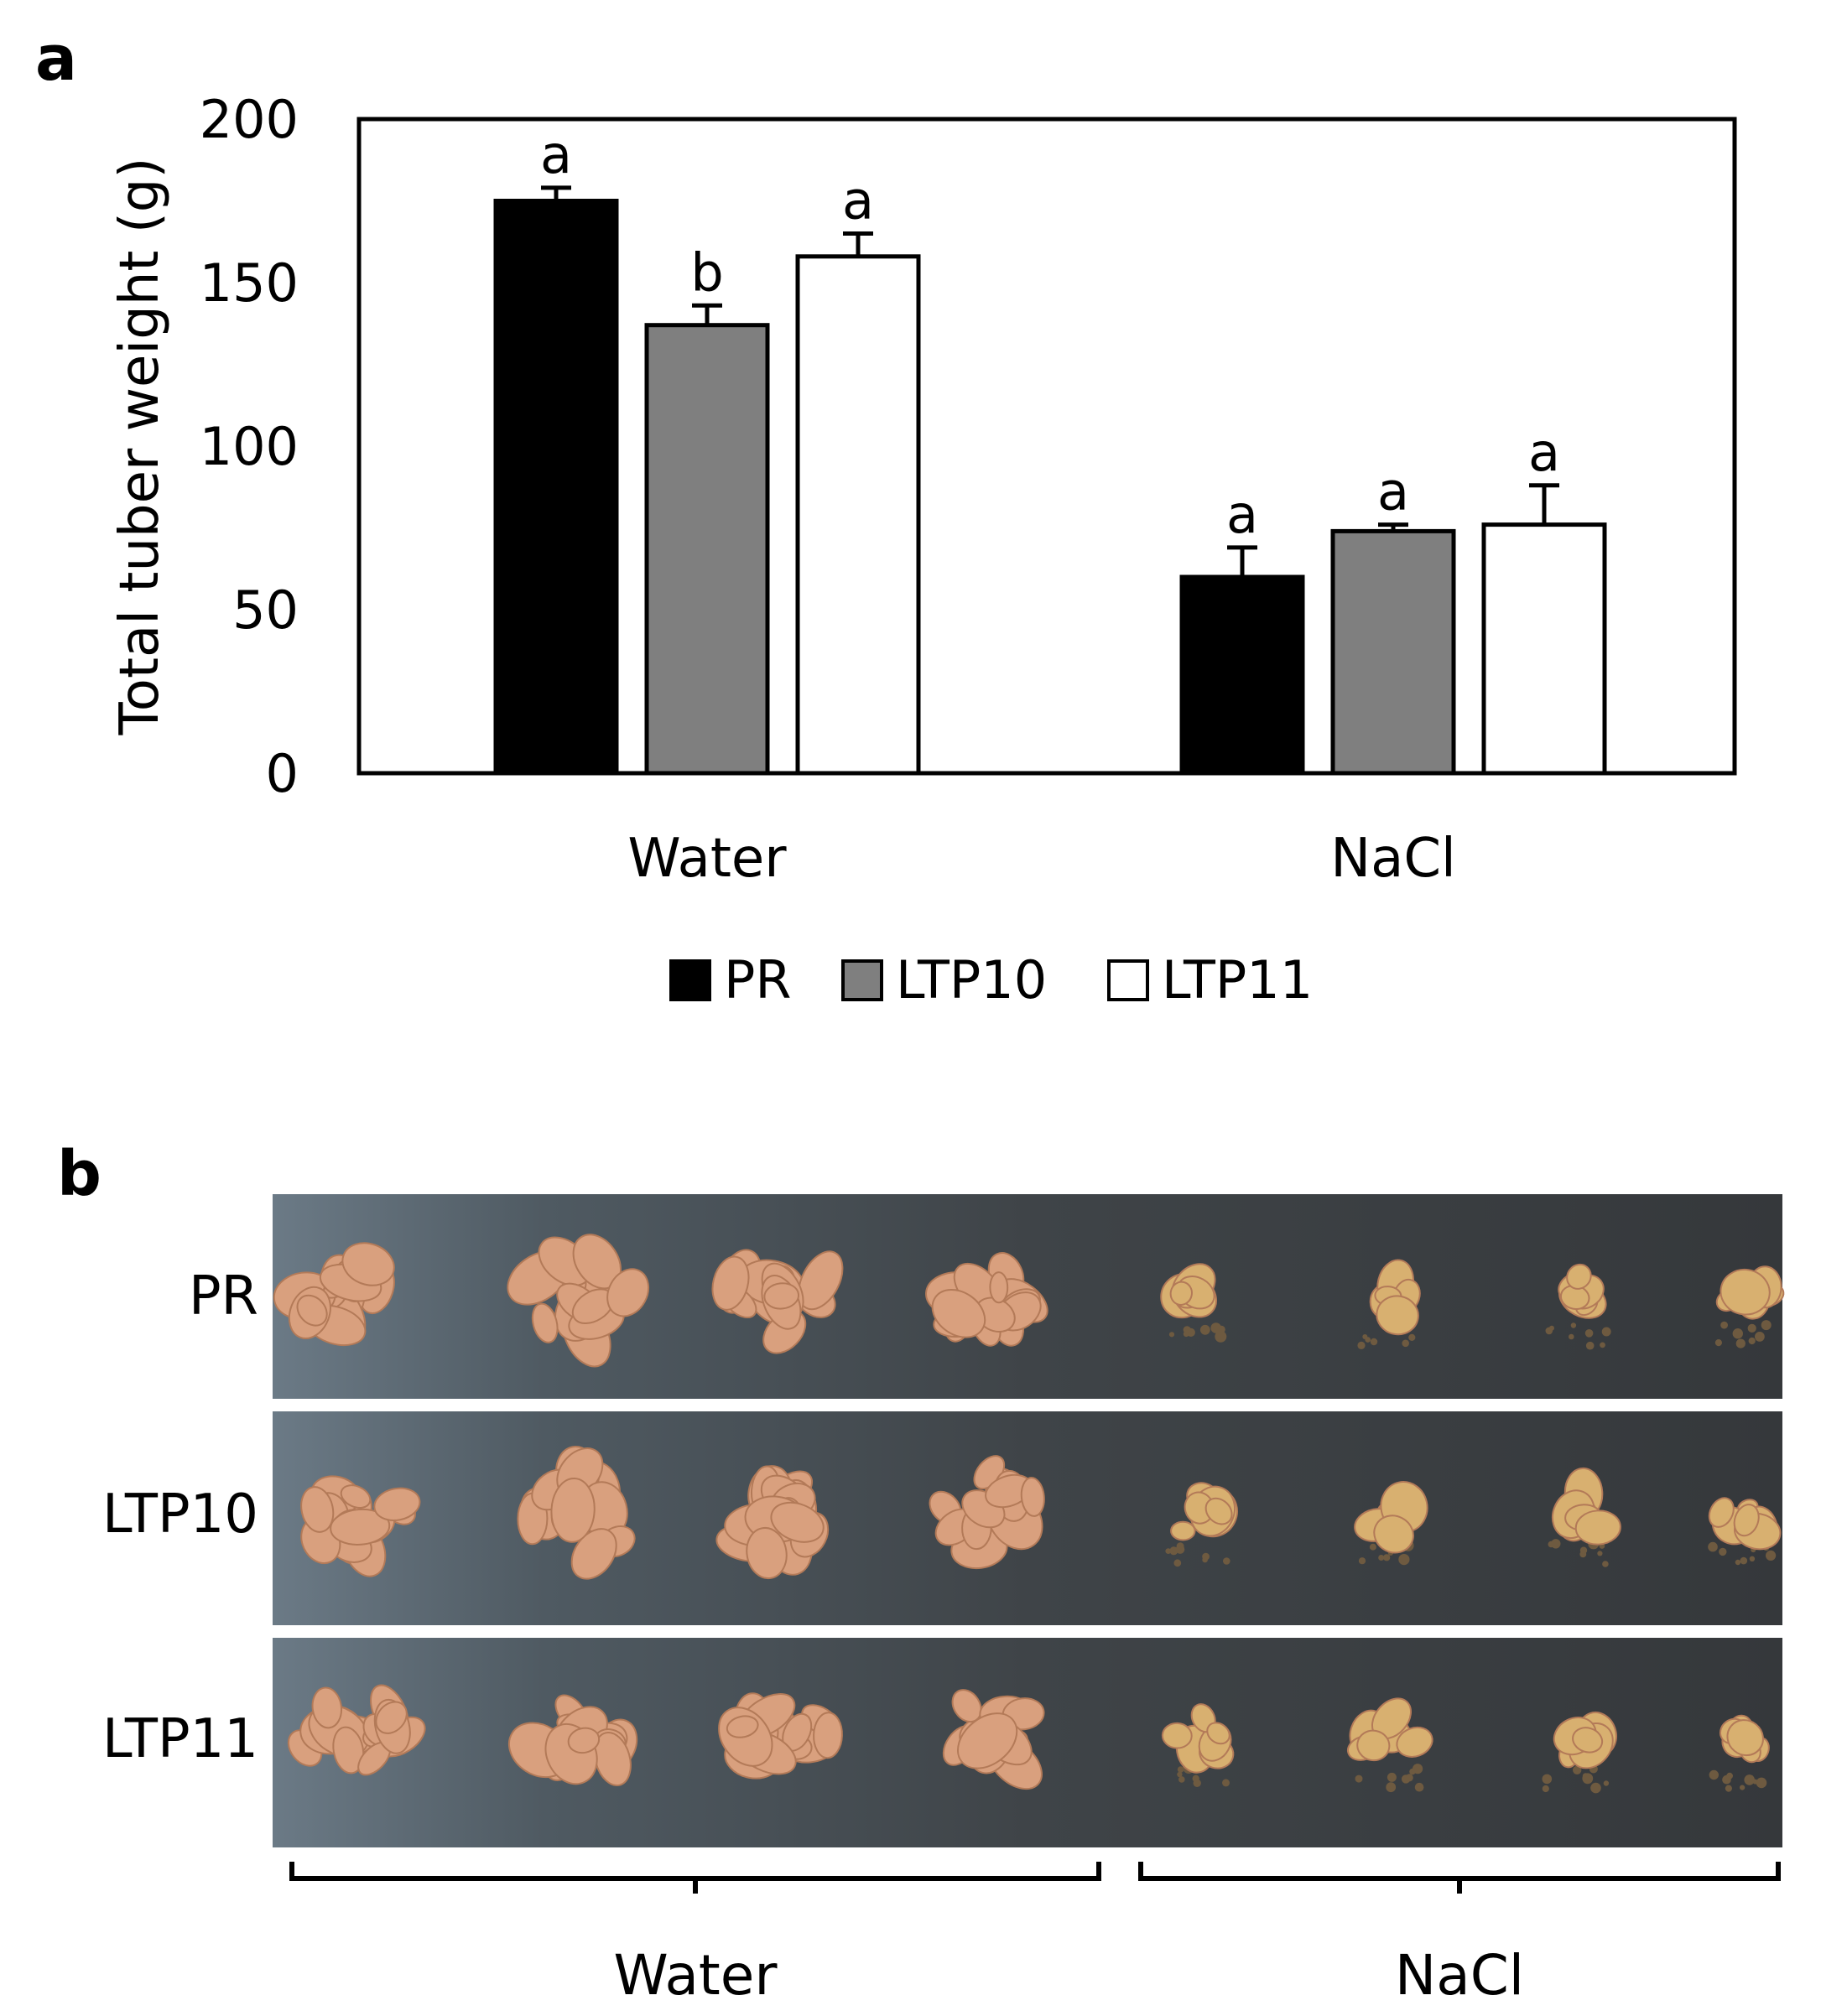  I want to click on legend-label: LTP10, so click(971, 980).